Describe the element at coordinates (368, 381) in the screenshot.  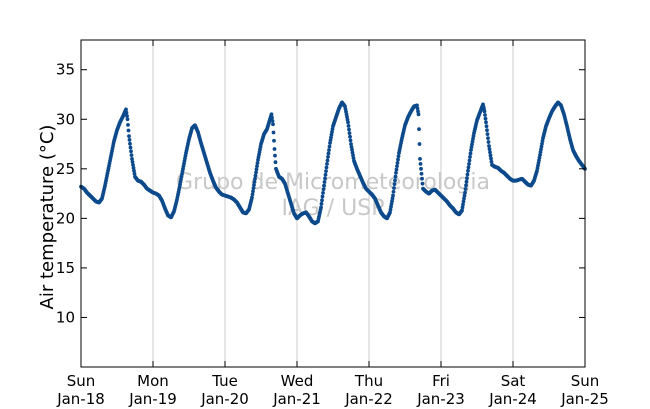
I see `x-tick-label-weekday: Thu` at that location.